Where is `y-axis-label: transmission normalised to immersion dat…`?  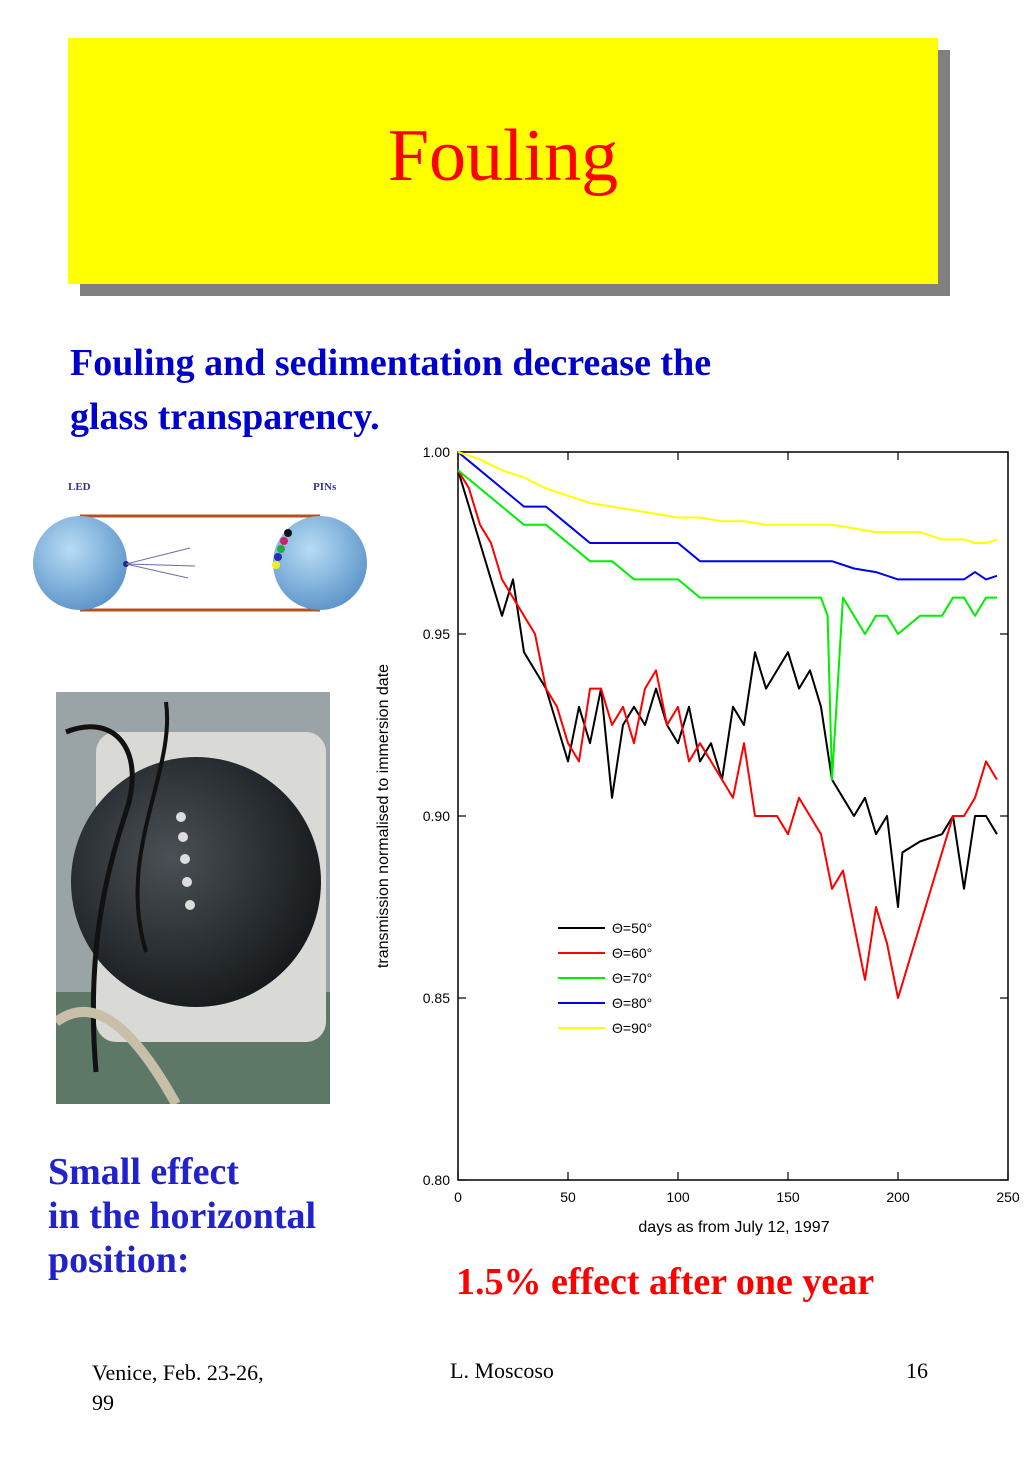
y-axis-label: transmission normalised to immersion dat… is located at coordinates (383, 816).